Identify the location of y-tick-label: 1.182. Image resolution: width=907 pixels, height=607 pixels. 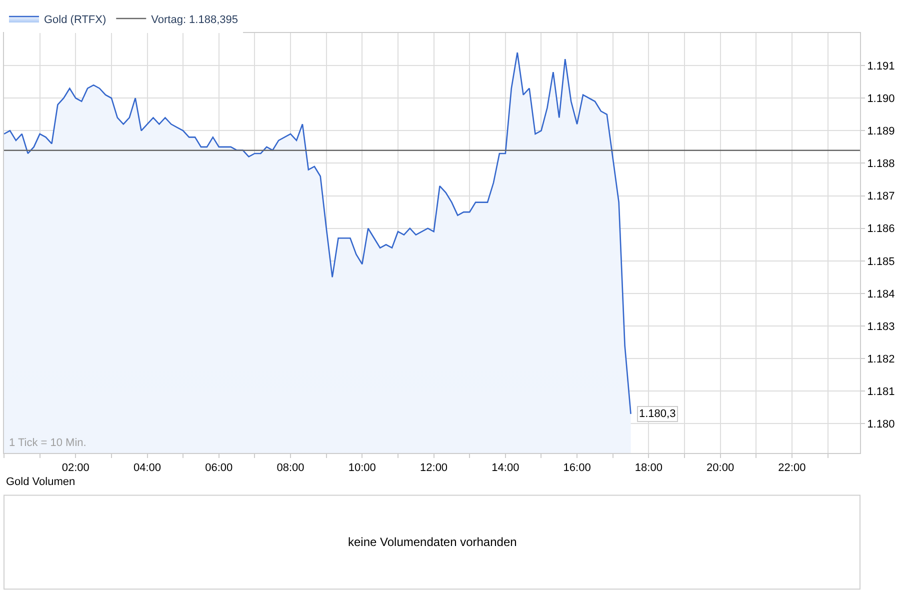
(881, 359).